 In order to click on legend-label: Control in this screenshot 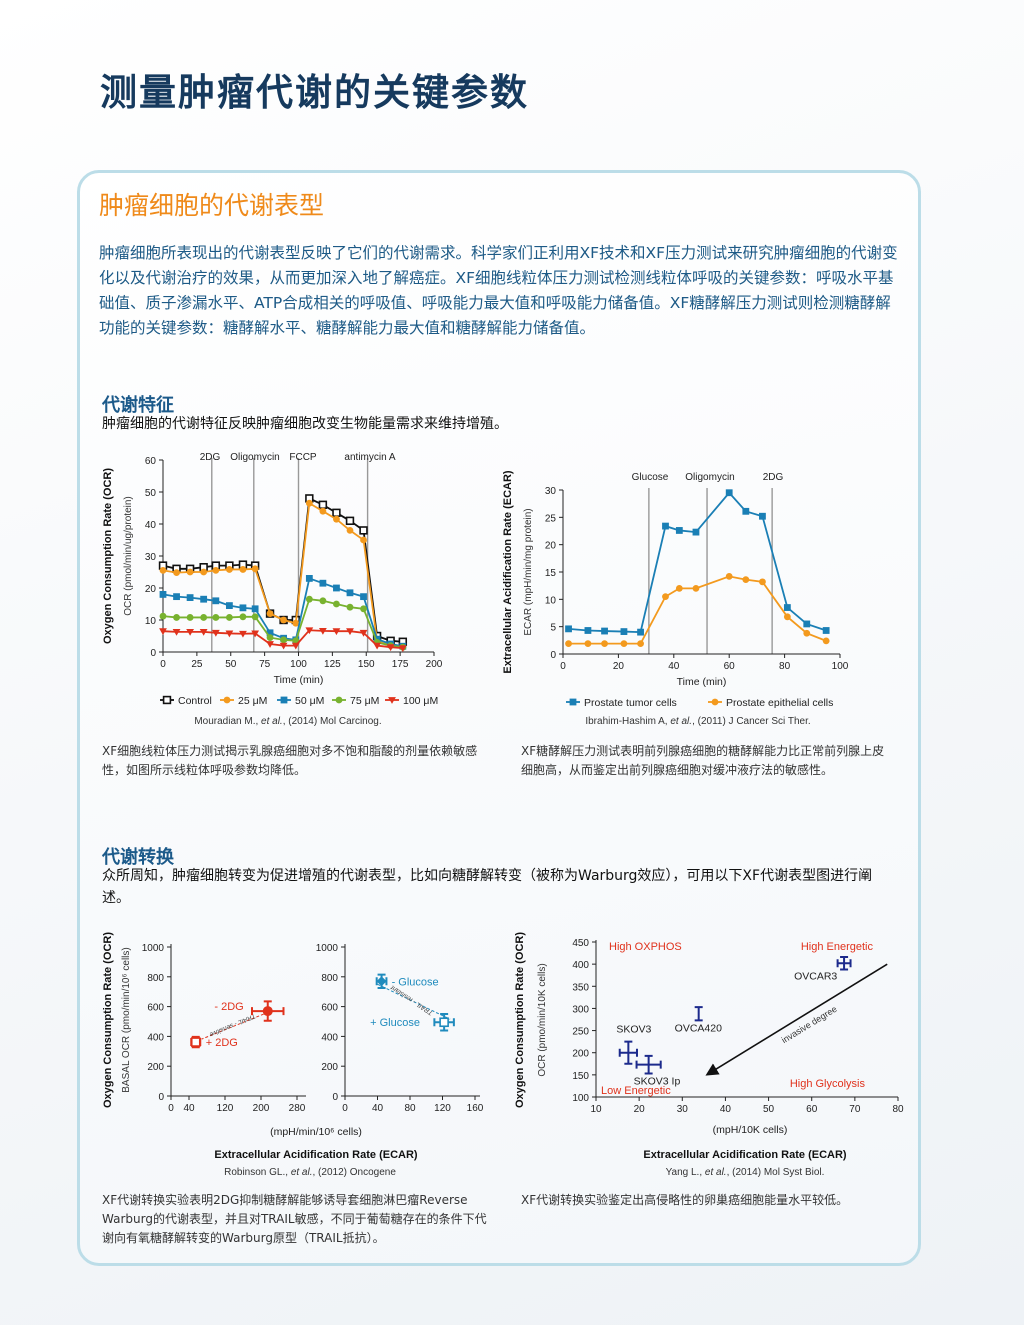, I will do `click(195, 701)`.